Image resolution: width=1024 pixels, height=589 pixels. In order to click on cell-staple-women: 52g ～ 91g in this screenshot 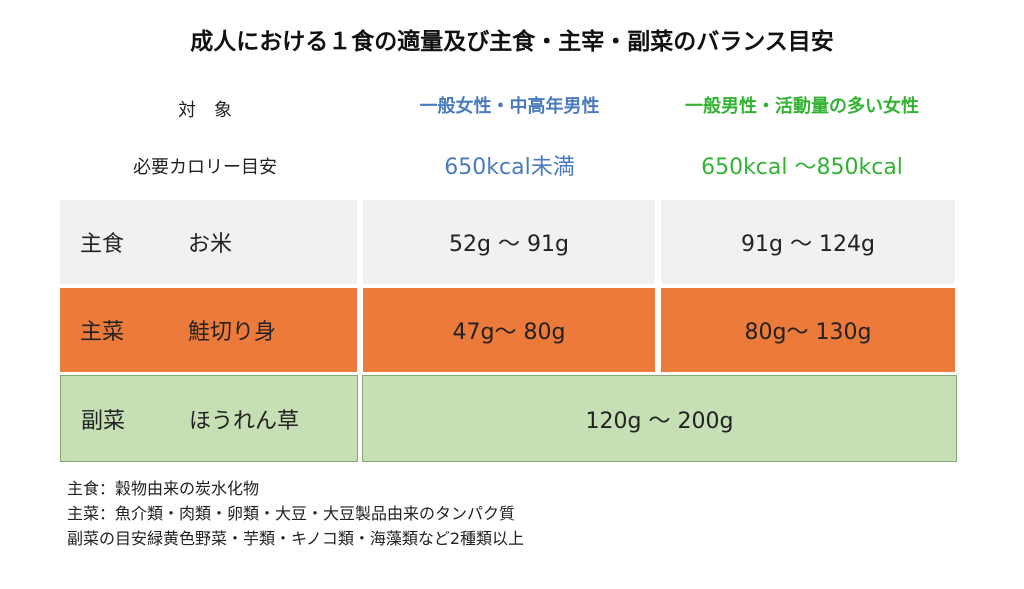, I will do `click(509, 242)`.